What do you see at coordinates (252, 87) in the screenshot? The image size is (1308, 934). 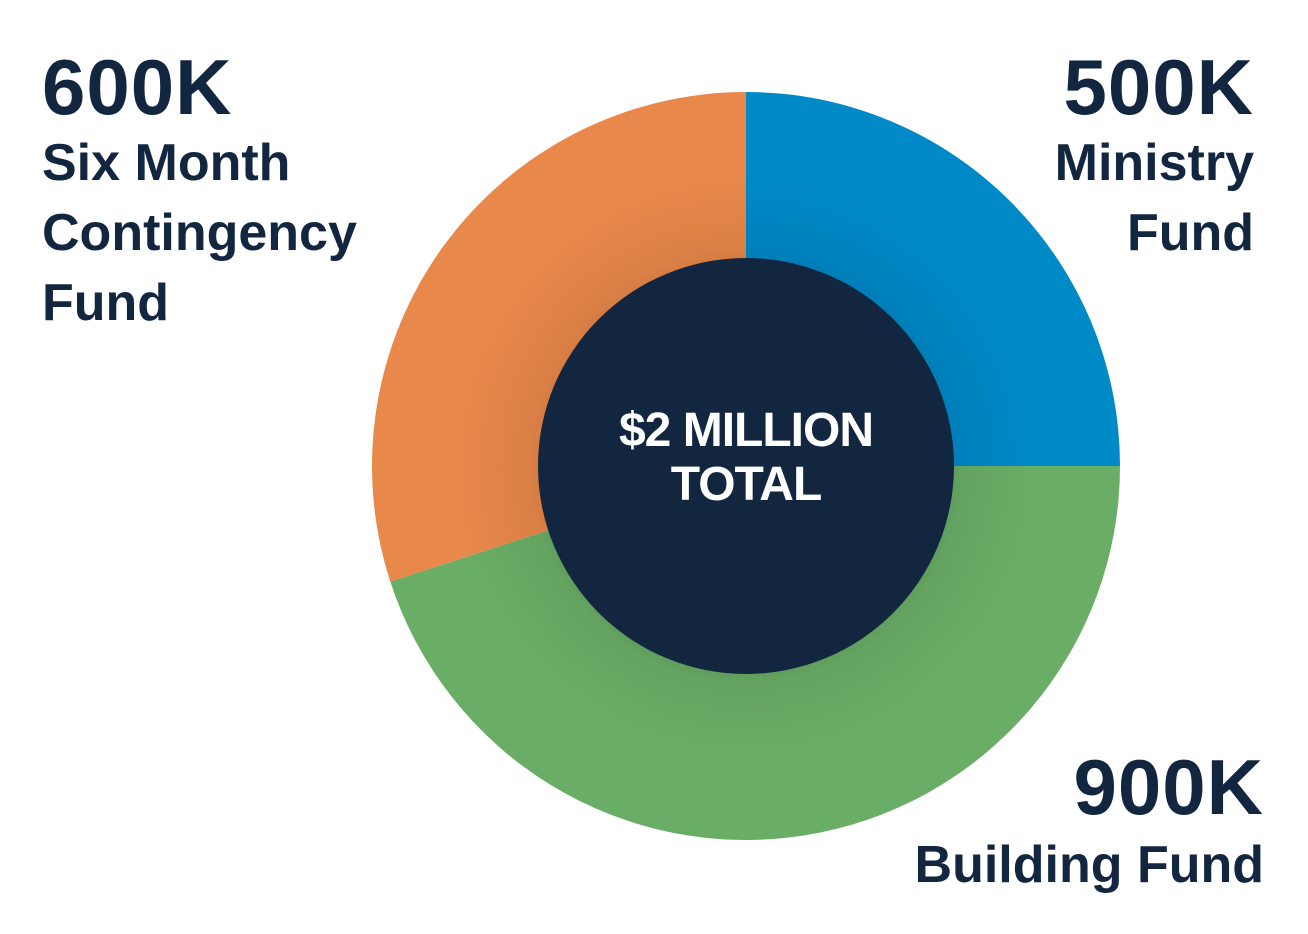 I see `contingency-value: 600K` at bounding box center [252, 87].